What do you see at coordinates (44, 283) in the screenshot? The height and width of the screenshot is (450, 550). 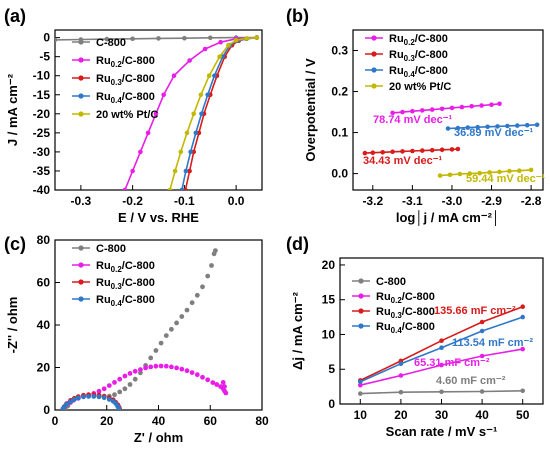 I see `y-tick-label: 60` at bounding box center [44, 283].